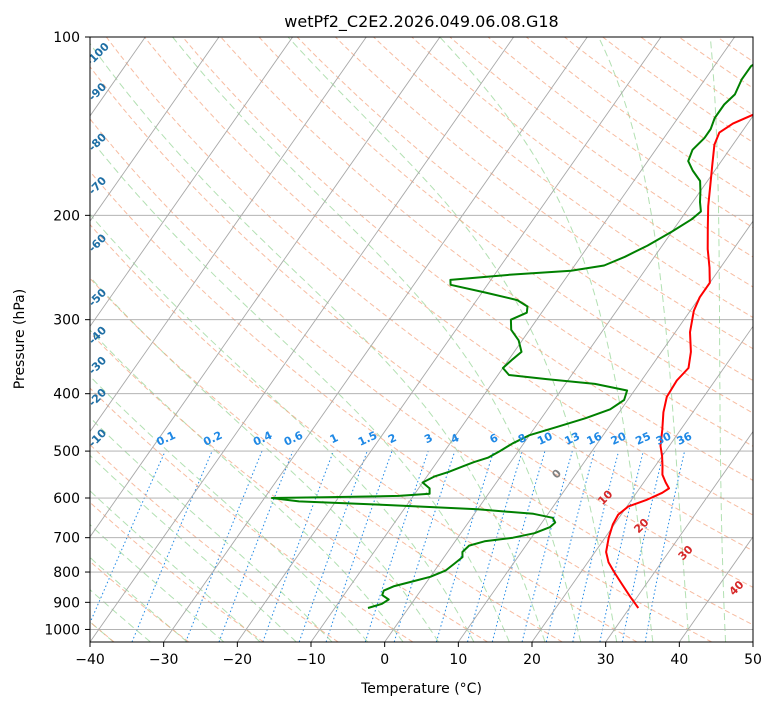  I want to click on x-tick-label: 10, so click(458, 660).